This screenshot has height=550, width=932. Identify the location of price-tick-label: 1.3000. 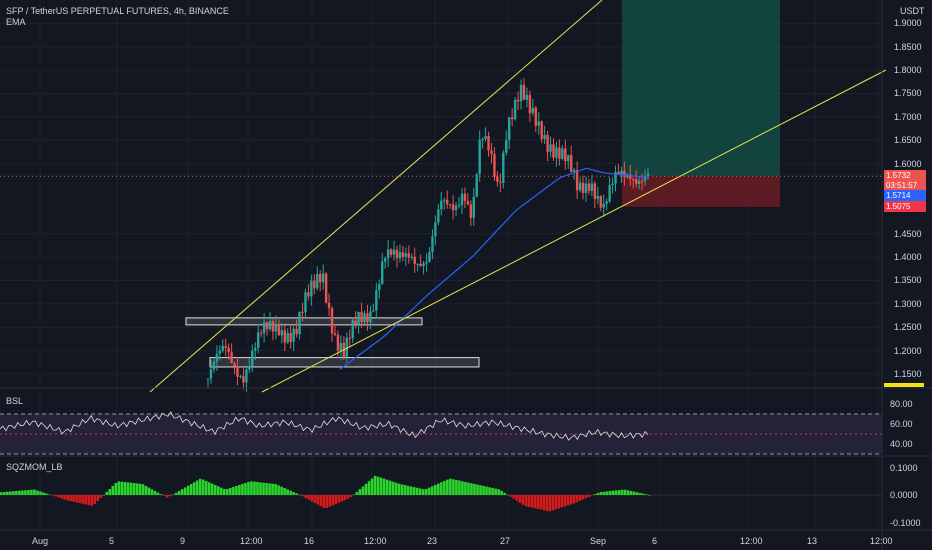
(908, 303).